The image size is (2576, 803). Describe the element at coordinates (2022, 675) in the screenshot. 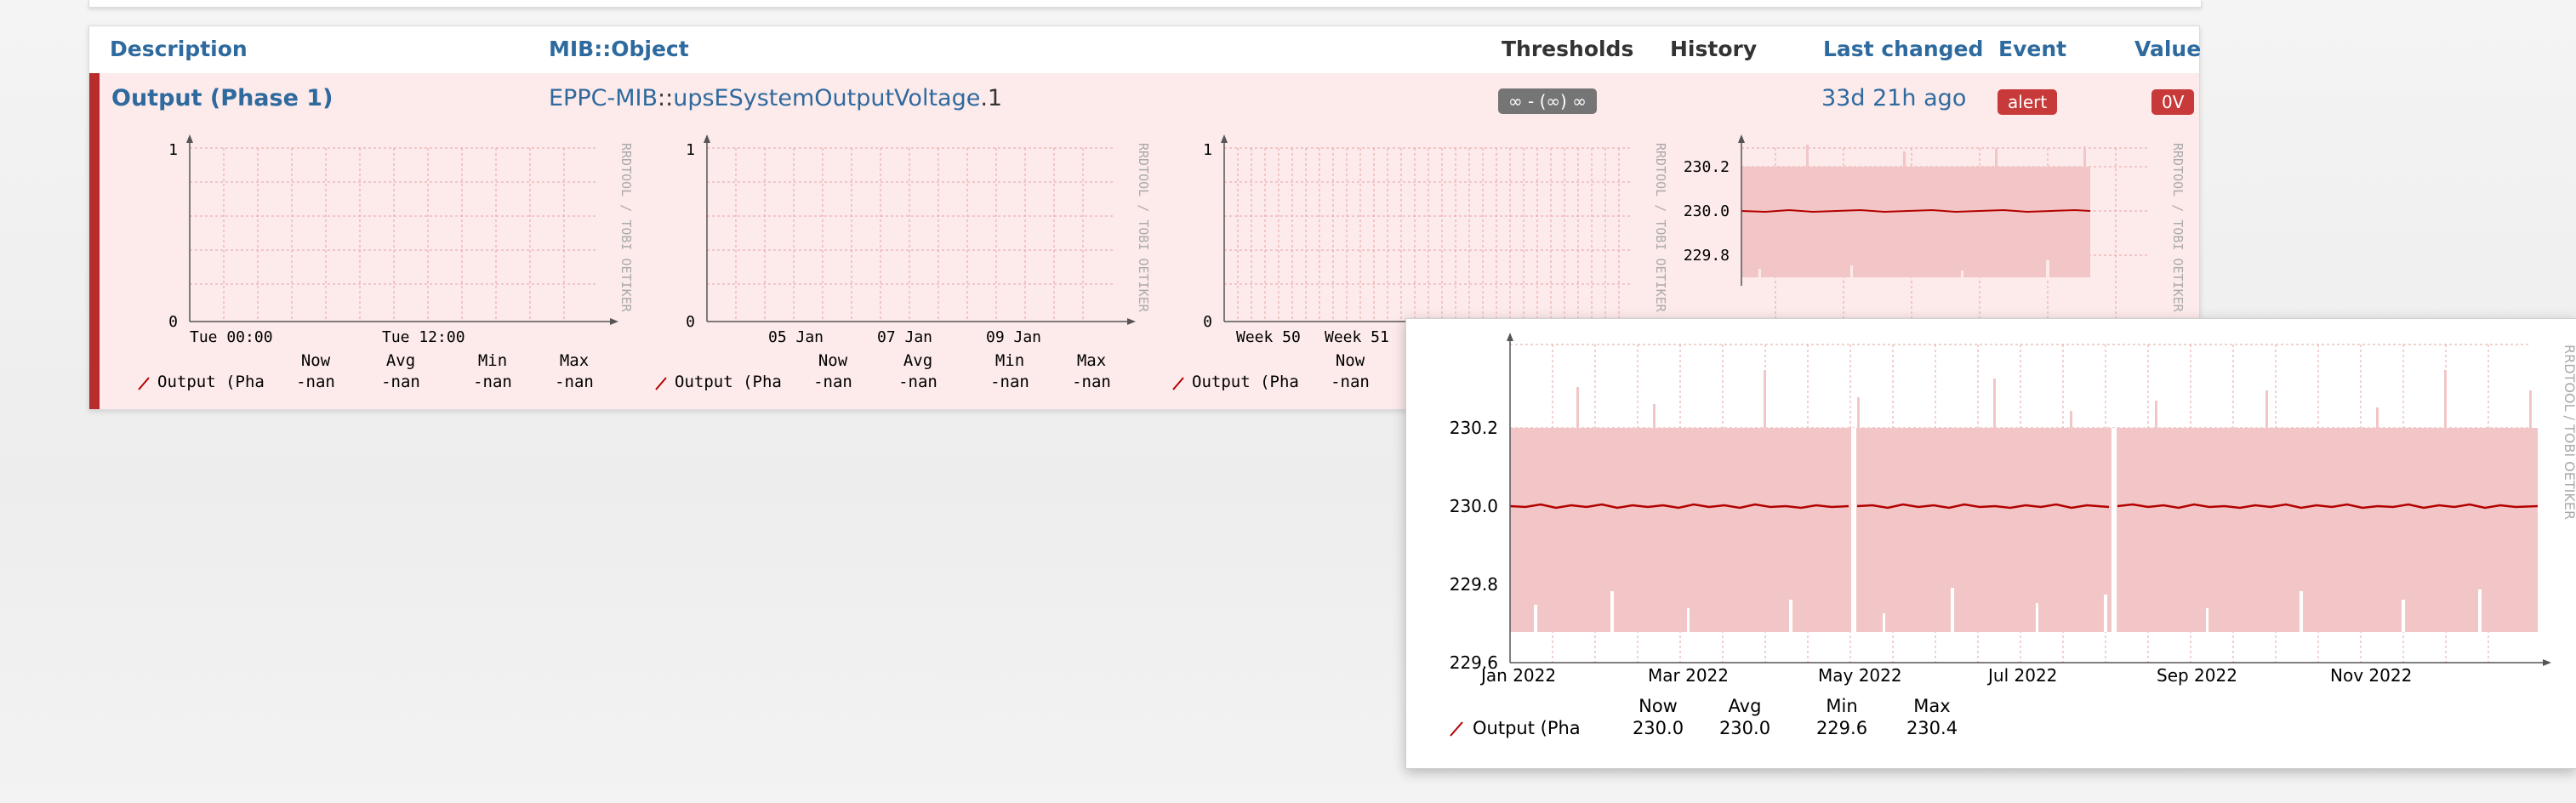

I see `popup-x-label: Jul 2022` at that location.